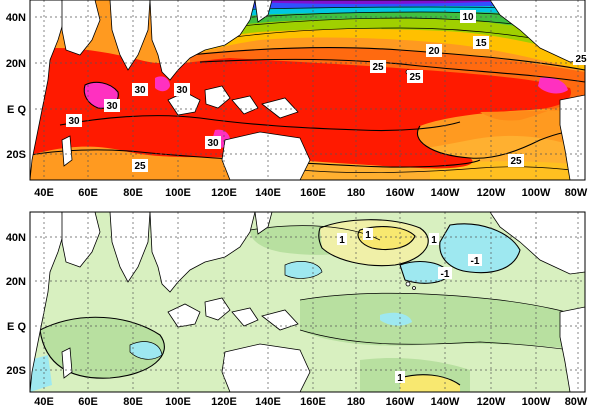  What do you see at coordinates (16, 86) in the screenshot?
I see `top-lat-labels: 40N 20N E Q 20S` at bounding box center [16, 86].